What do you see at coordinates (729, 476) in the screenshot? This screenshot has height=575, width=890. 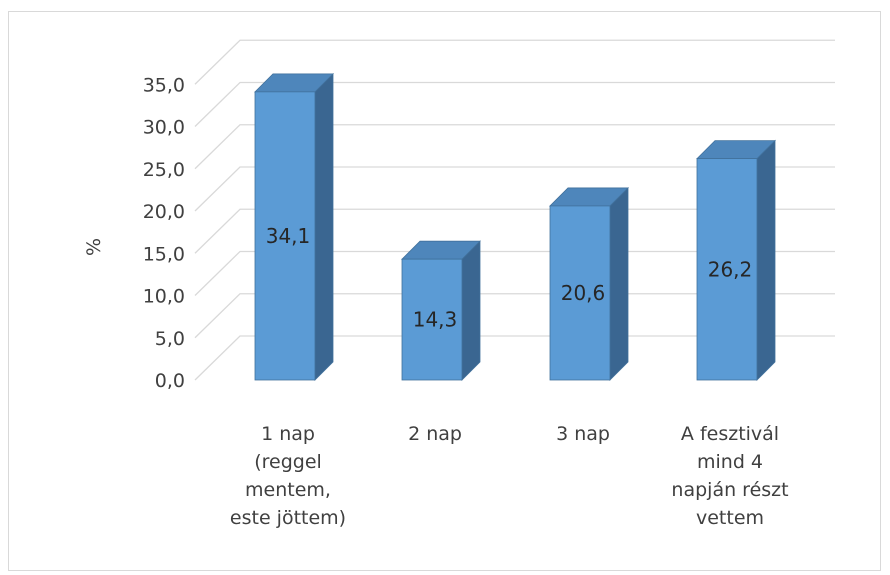 I see `x-tick-label: A fesztivál mind 4 napján részt vettem` at bounding box center [729, 476].